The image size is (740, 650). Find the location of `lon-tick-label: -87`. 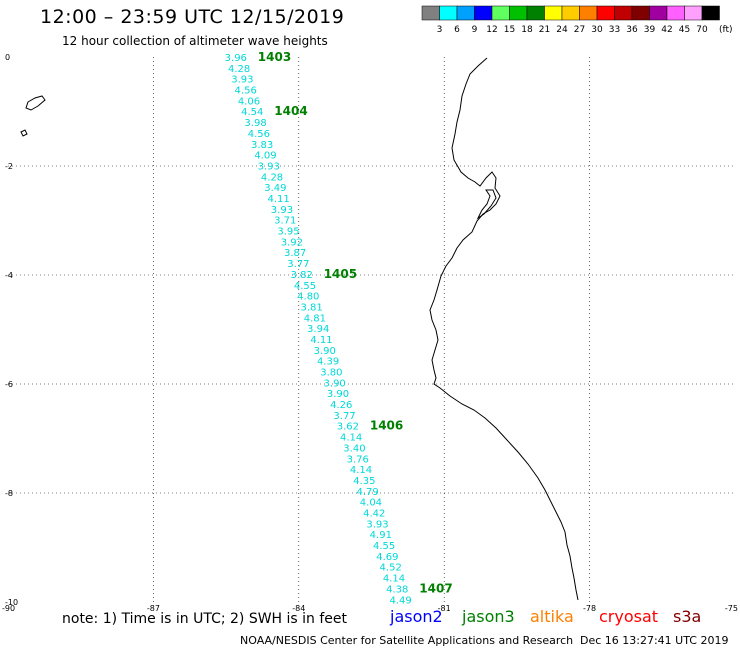

lon-tick-label: -87 is located at coordinates (153, 608).